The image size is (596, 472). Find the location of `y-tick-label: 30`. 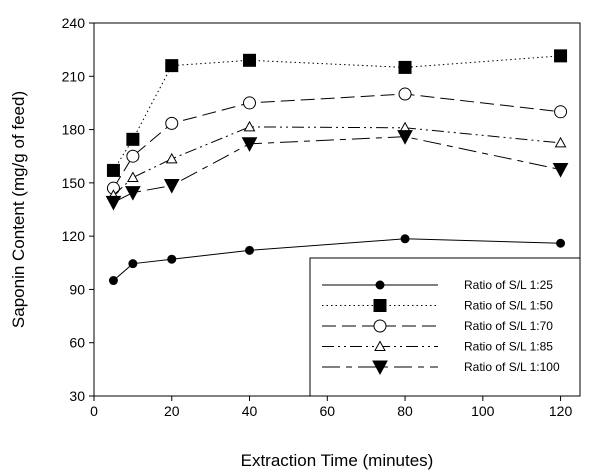

y-tick-label: 30 is located at coordinates (77, 396).